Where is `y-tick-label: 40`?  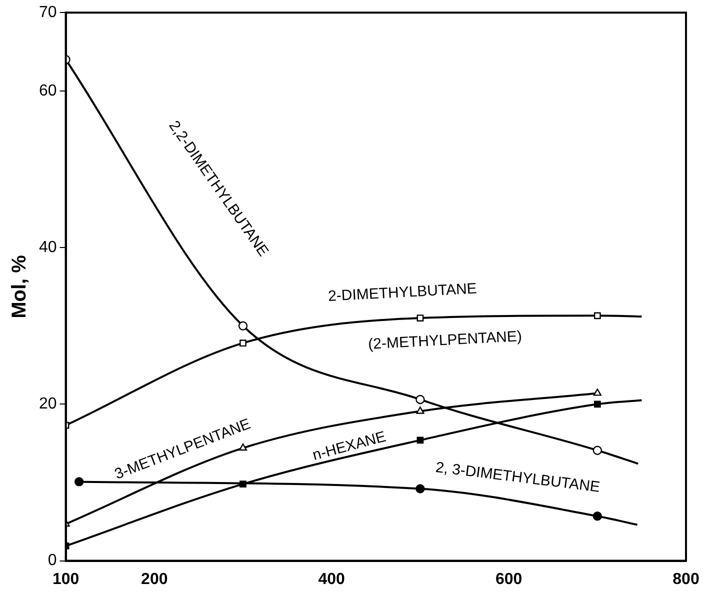 y-tick-label: 40 is located at coordinates (48, 247).